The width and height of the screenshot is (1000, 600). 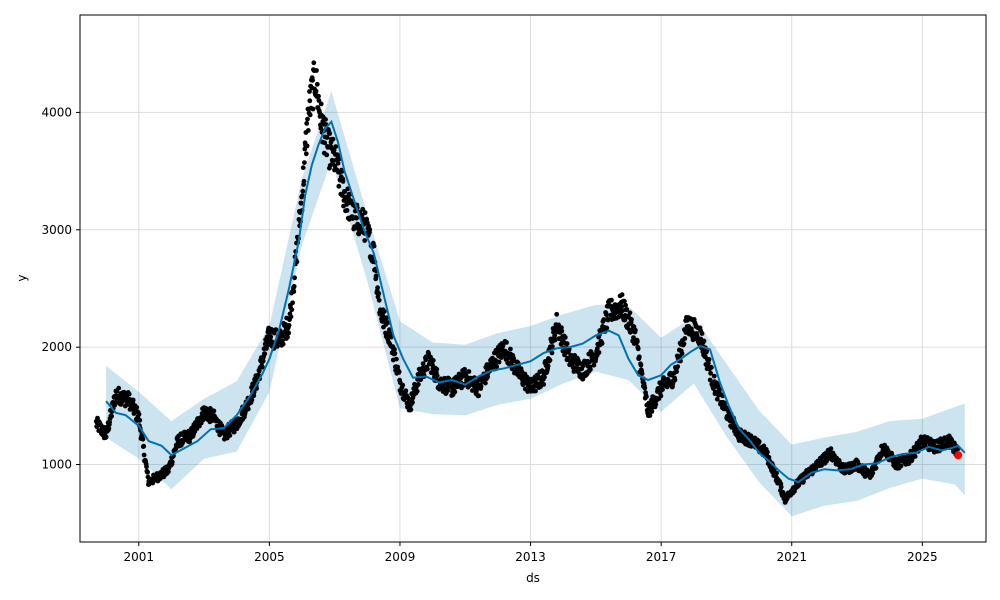 What do you see at coordinates (269, 557) in the screenshot?
I see `x-tick-label: 2005` at bounding box center [269, 557].